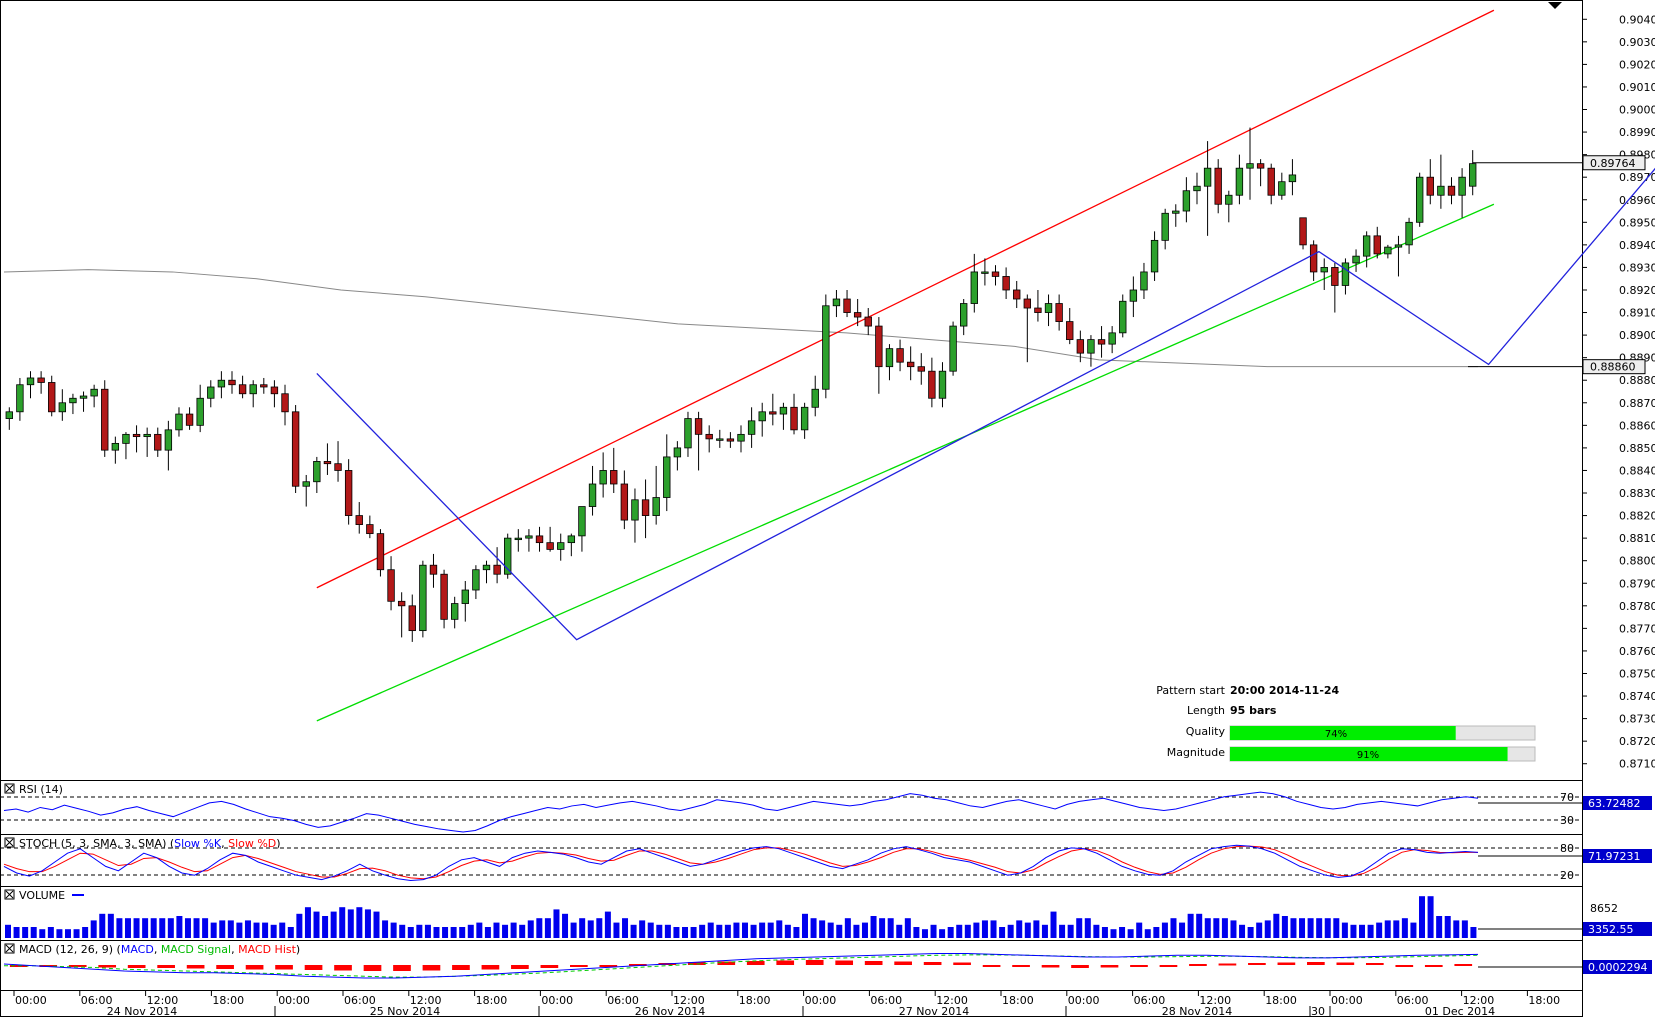  What do you see at coordinates (360, 1000) in the screenshot?
I see `time-tick-label: 06:00` at bounding box center [360, 1000].